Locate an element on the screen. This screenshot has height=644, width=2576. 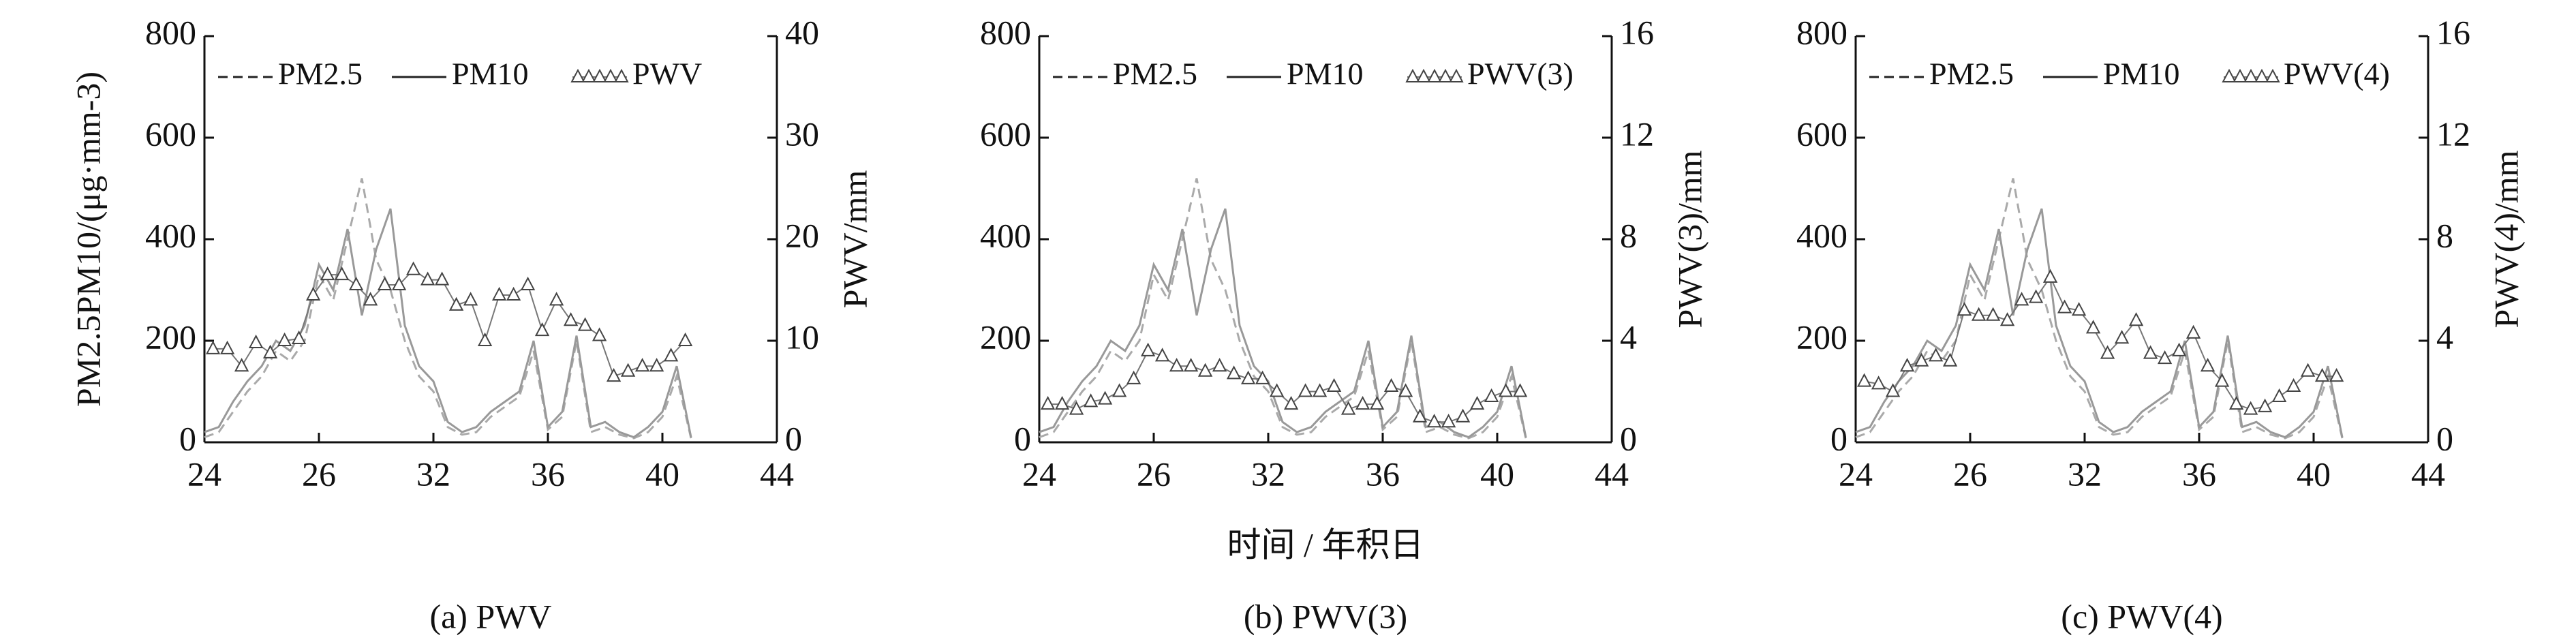
legend-label: PWV(3) is located at coordinates (1520, 74).